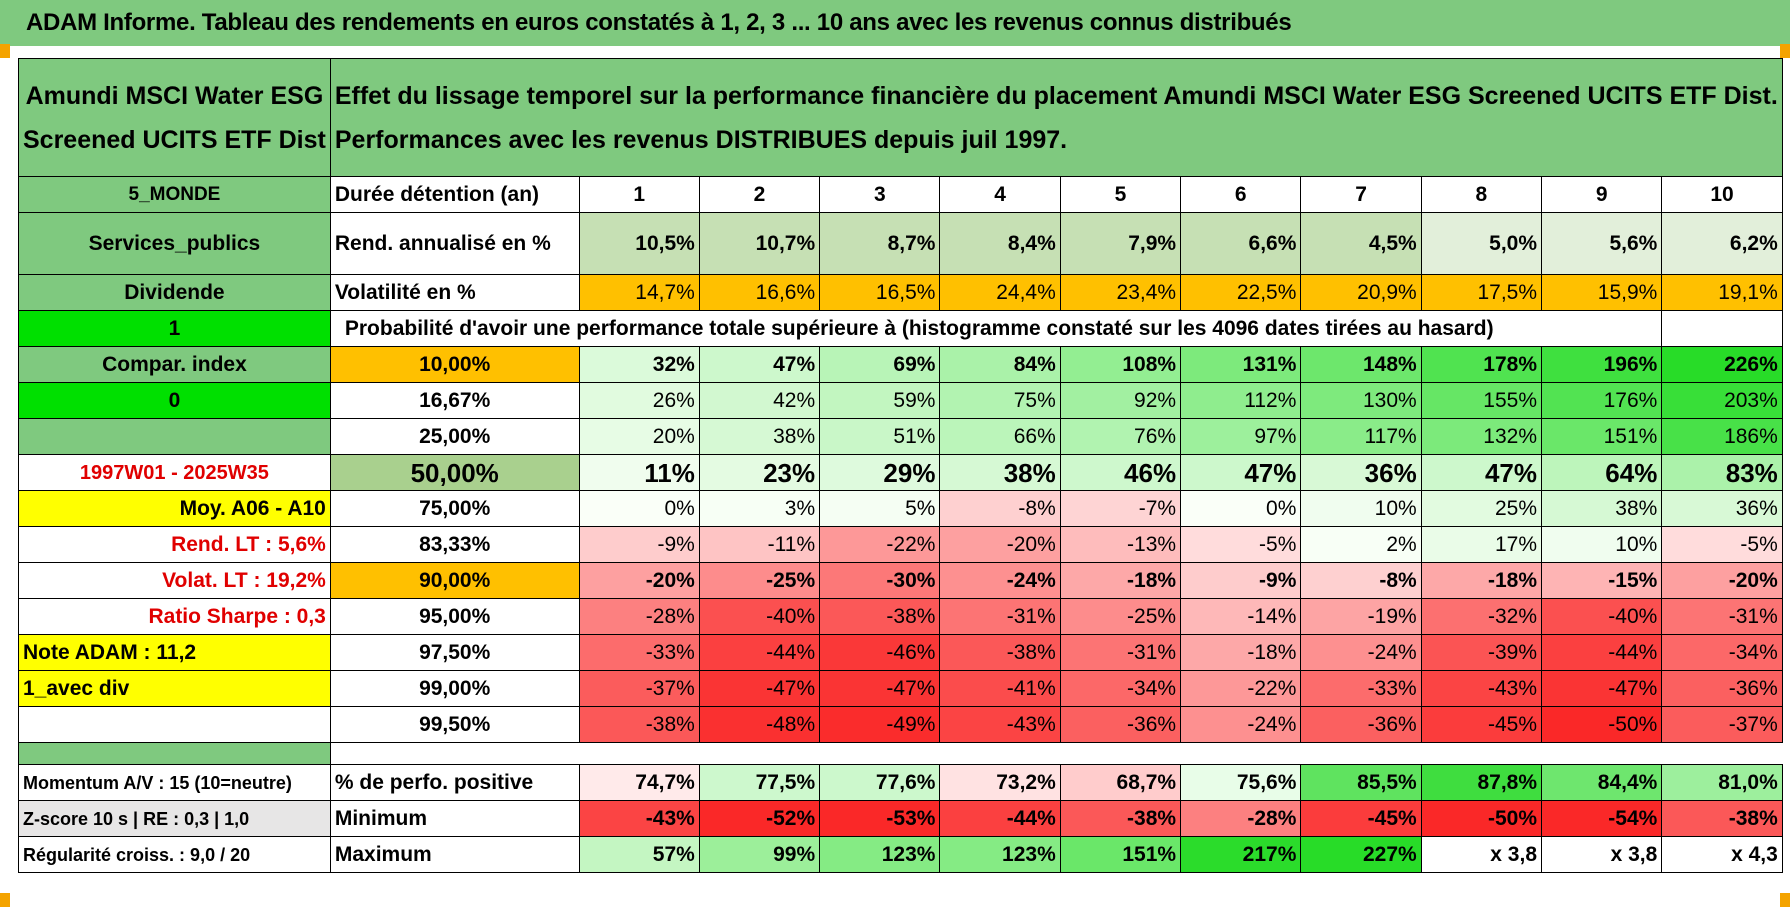 This screenshot has height=907, width=1790. I want to click on prob-value-cell: 84%, so click(1000, 364).